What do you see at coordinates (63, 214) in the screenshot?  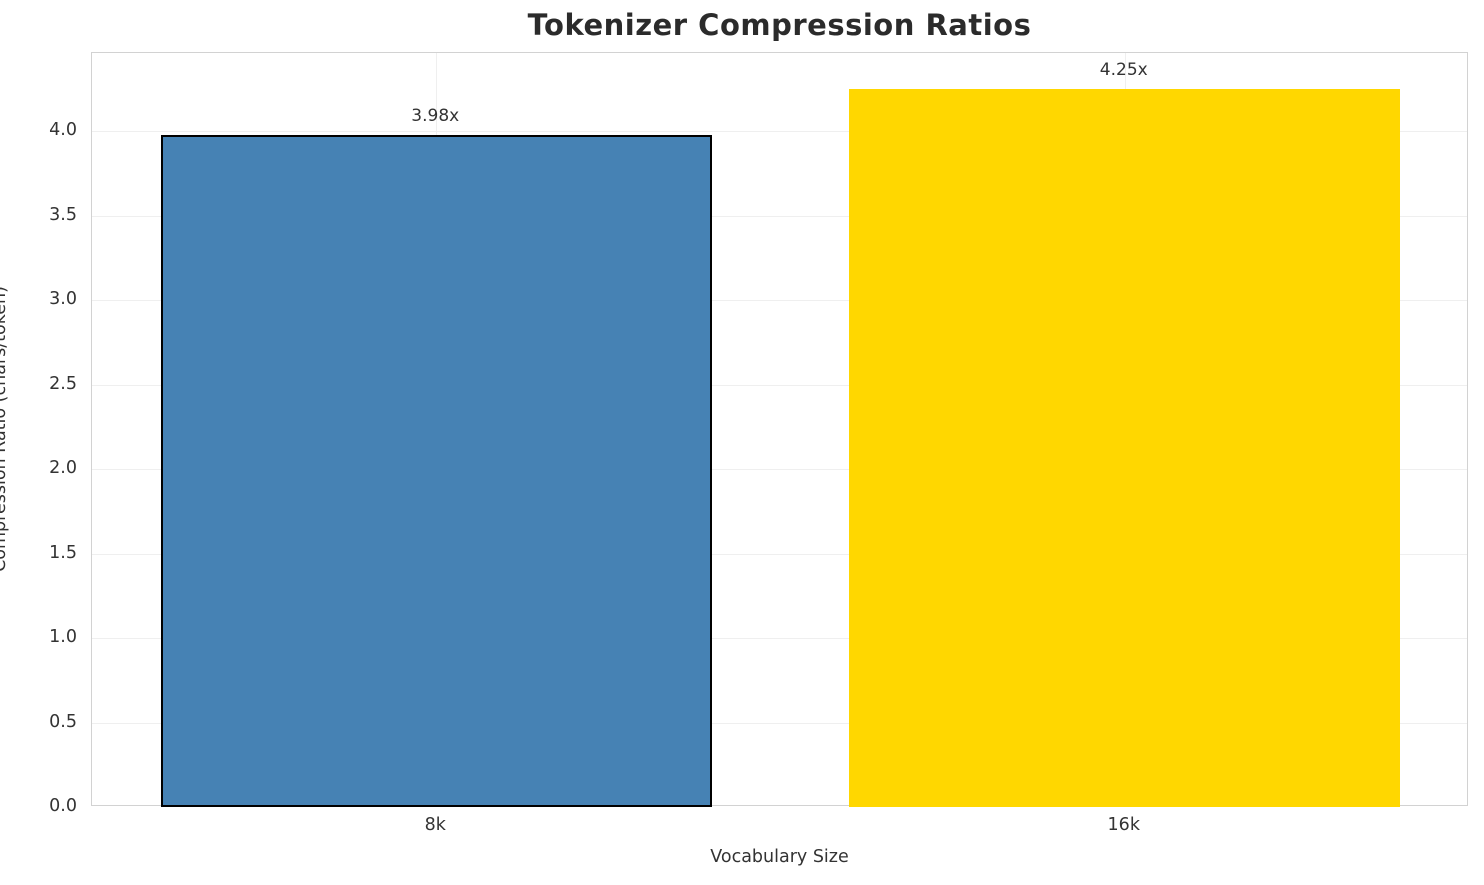 I see `y-tick-label: 3.5` at bounding box center [63, 214].